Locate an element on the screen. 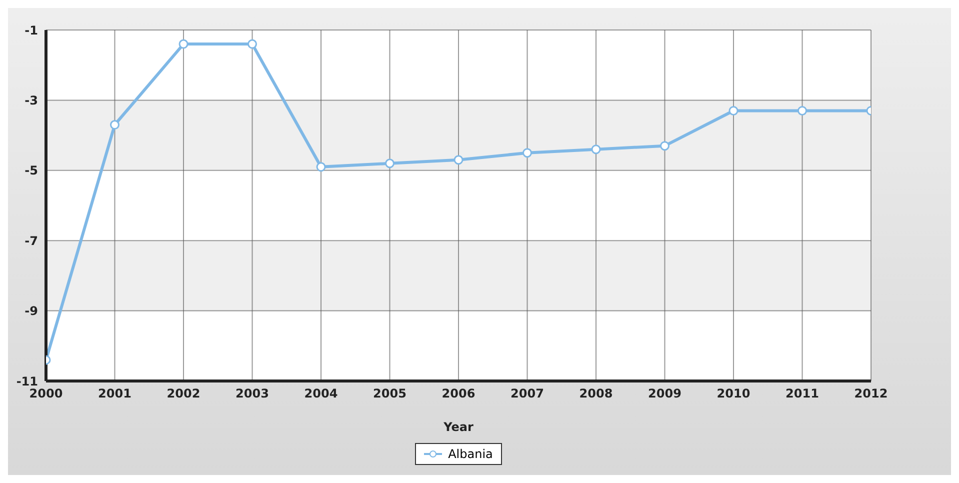 The height and width of the screenshot is (483, 959). y-tick-label: -5 is located at coordinates (31, 171).